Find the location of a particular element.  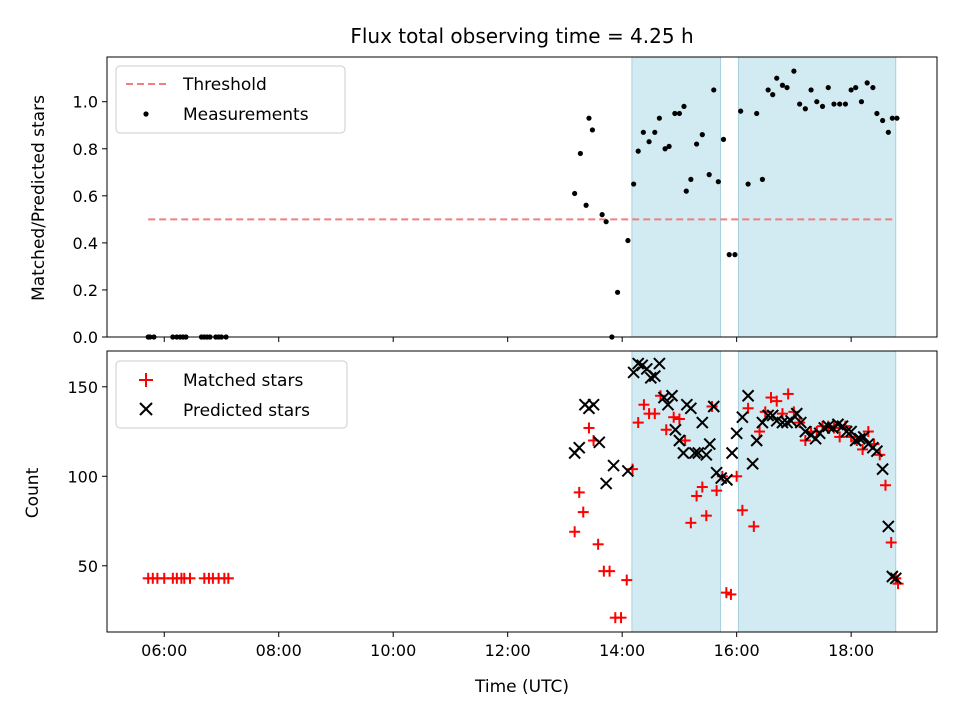

measurements-legend-swatch is located at coordinates (146, 114).